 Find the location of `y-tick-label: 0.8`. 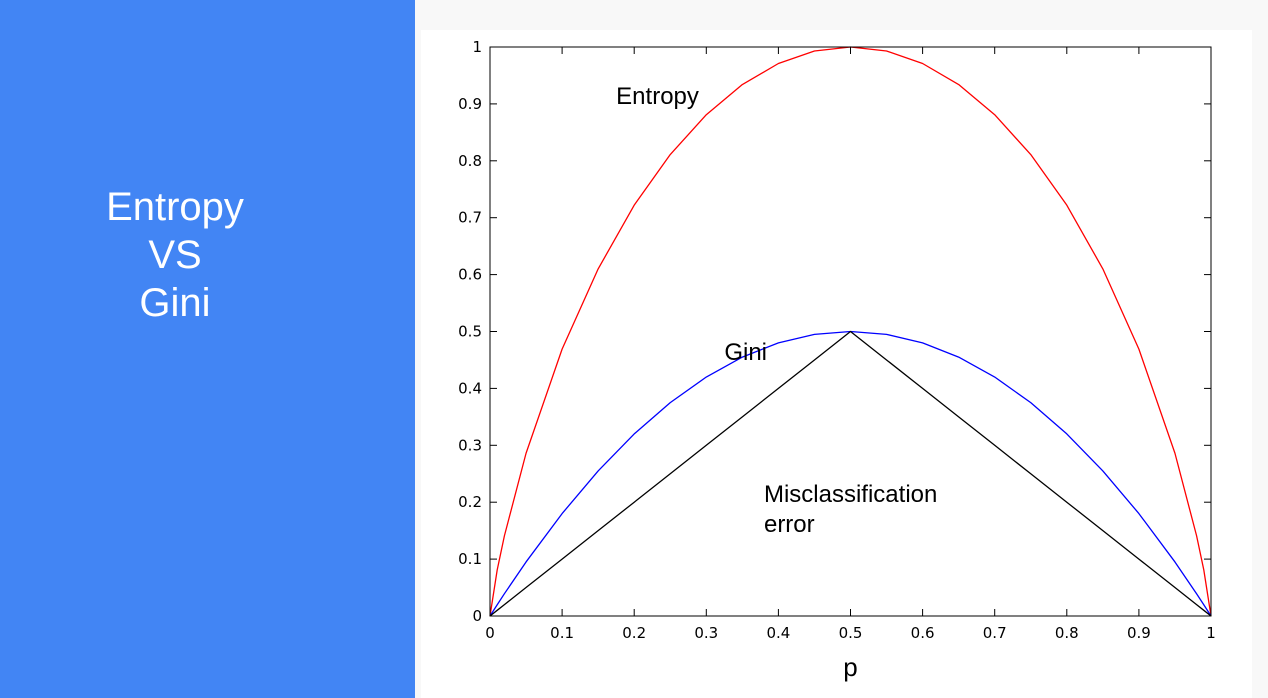

y-tick-label: 0.8 is located at coordinates (470, 161).